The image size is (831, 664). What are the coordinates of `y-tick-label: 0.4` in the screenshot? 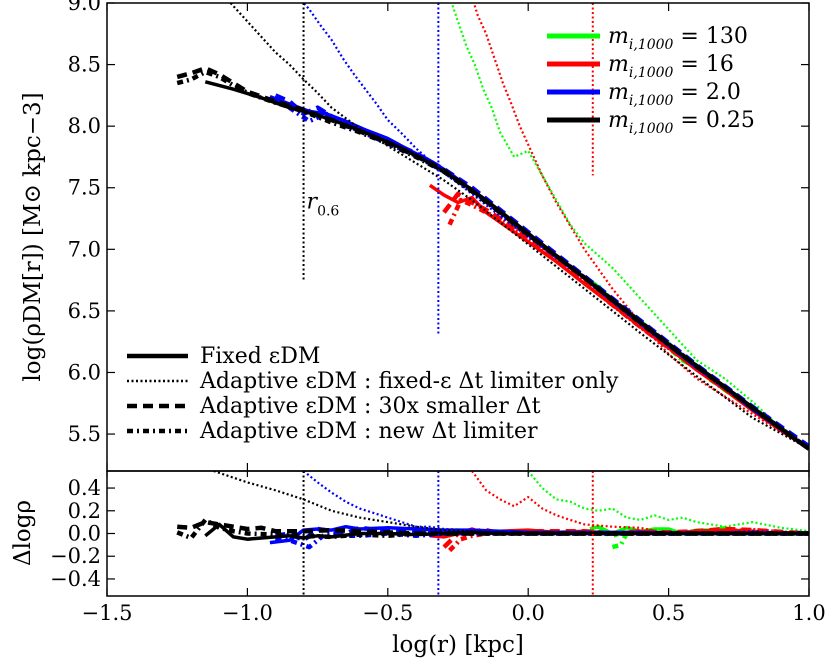 It's located at (84, 488).